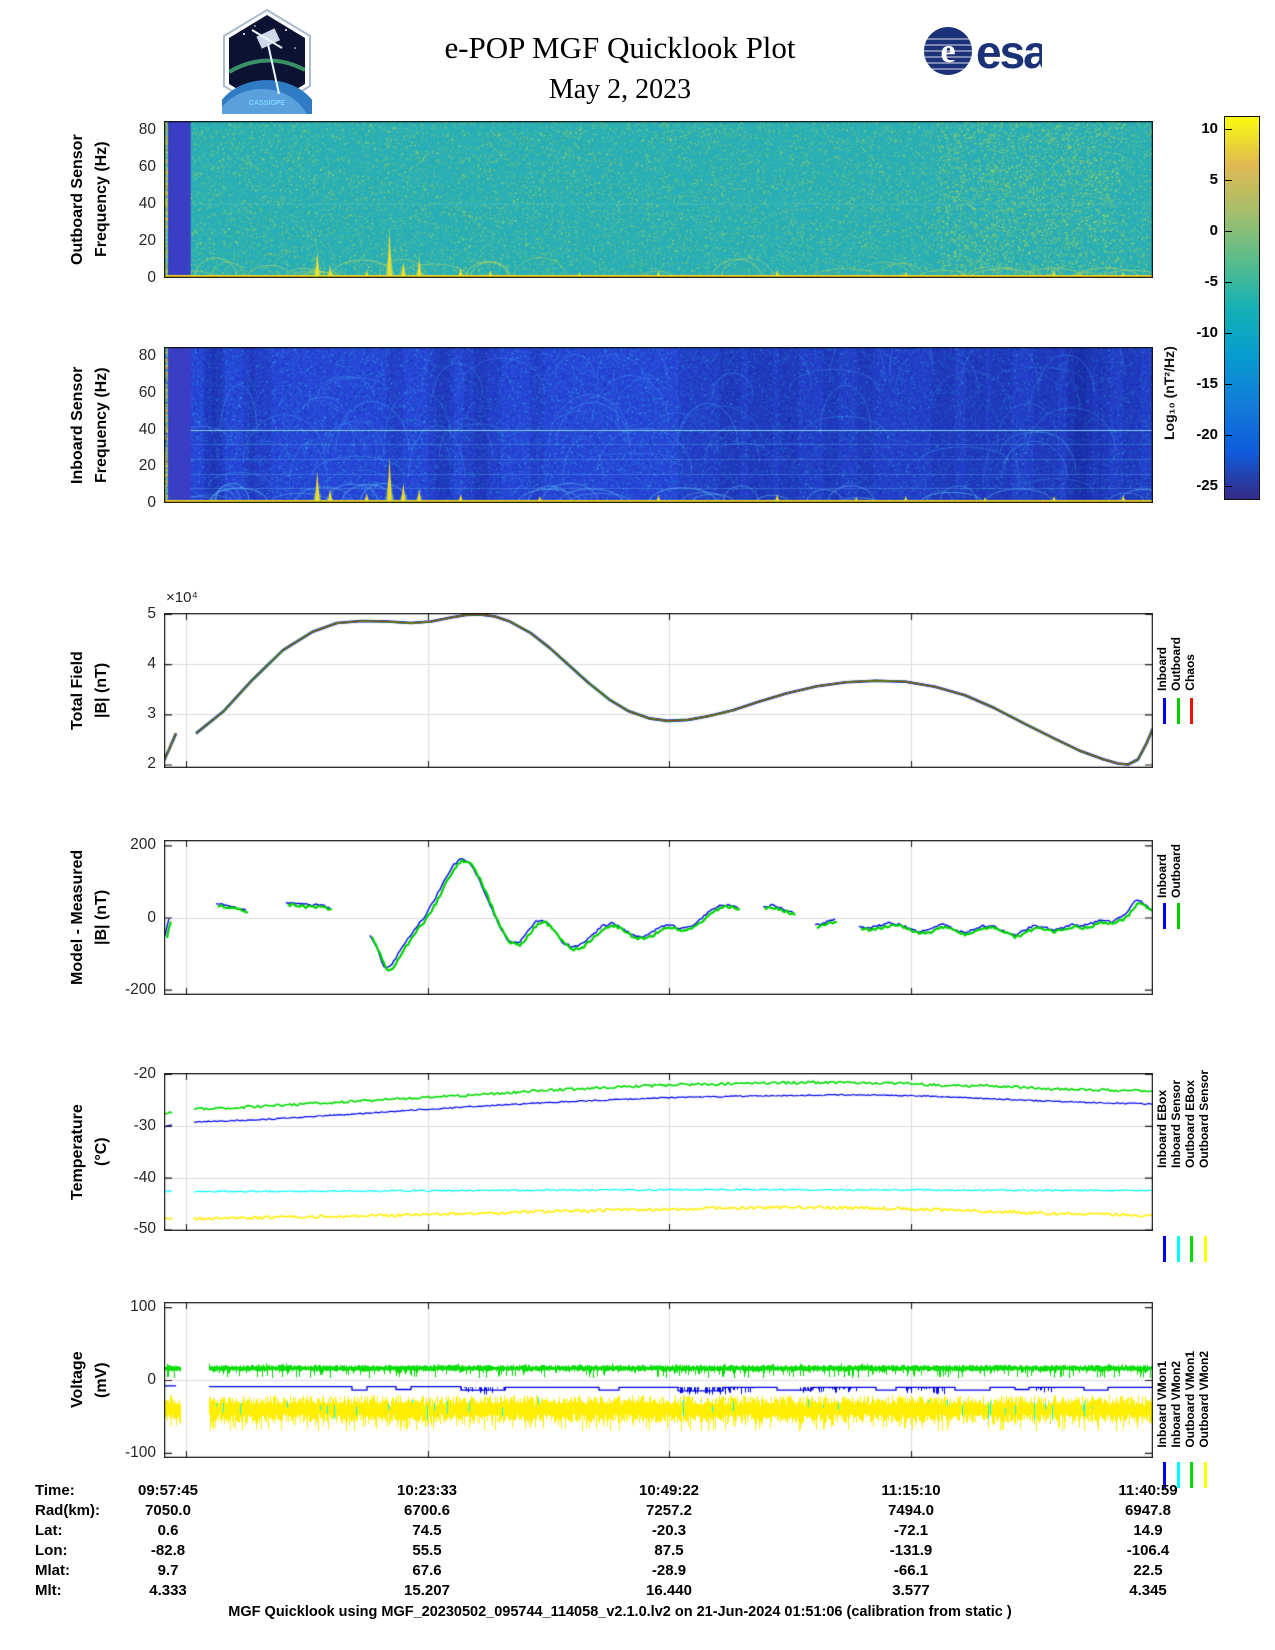 This screenshot has width=1275, height=1650. Describe the element at coordinates (168, 1490) in the screenshot. I see `table-cell: 09:57:45` at that location.